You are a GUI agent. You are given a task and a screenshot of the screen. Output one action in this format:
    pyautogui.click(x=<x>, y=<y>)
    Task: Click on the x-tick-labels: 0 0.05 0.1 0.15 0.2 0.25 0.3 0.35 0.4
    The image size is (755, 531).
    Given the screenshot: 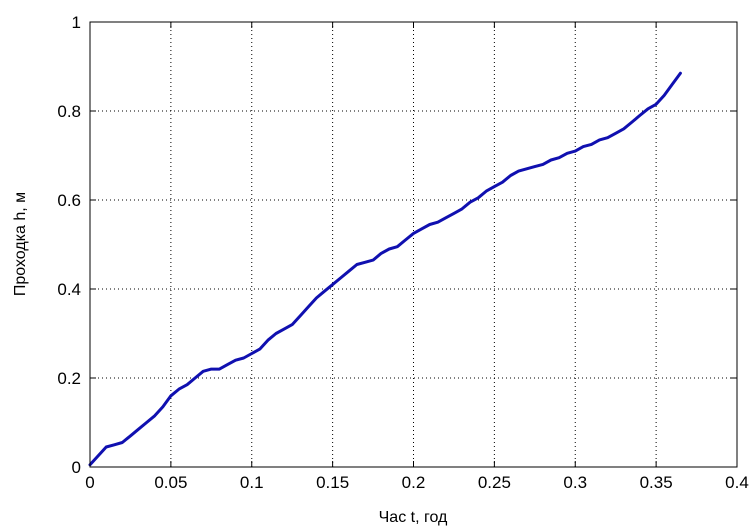 What is the action you would take?
    pyautogui.click(x=417, y=482)
    